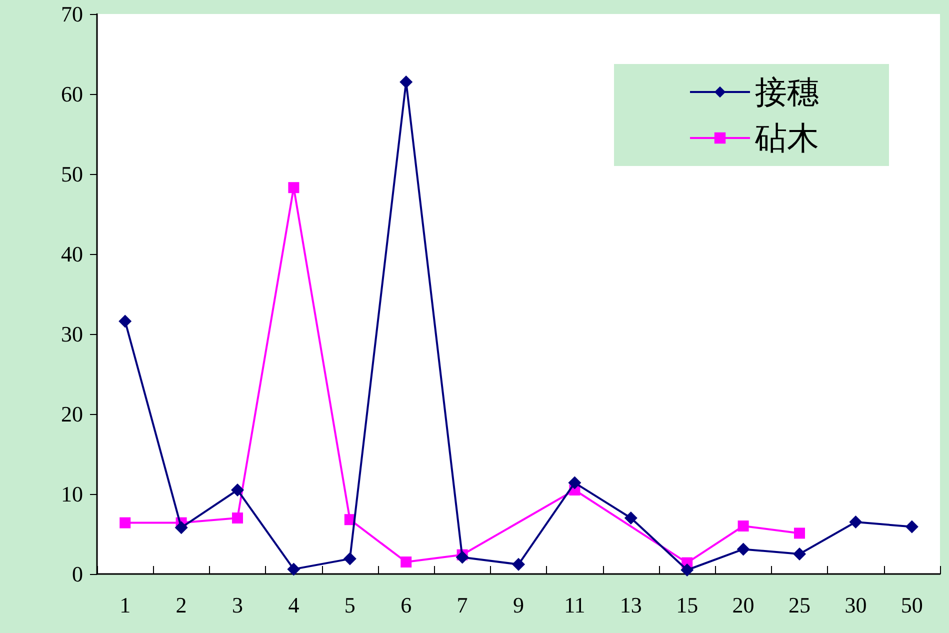 The width and height of the screenshot is (949, 633). Describe the element at coordinates (125, 605) in the screenshot. I see `x-tick-label: 1` at that location.